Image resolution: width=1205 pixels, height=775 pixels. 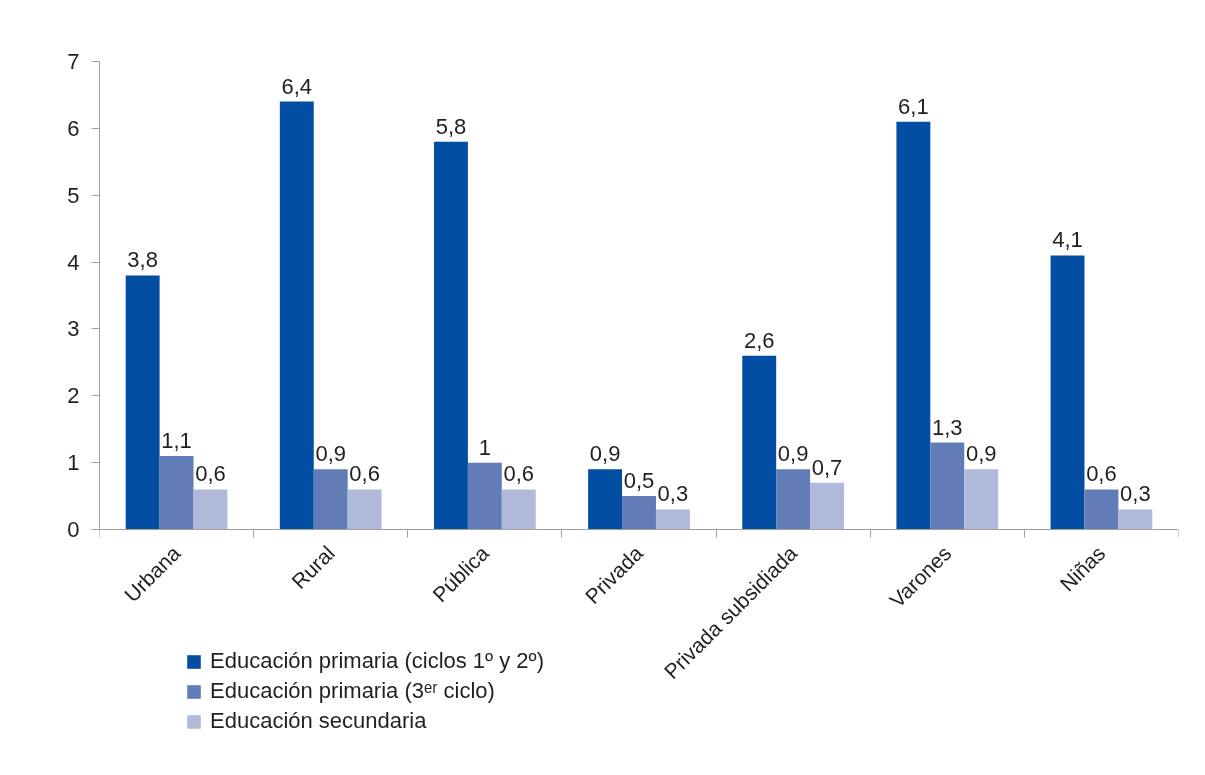 What do you see at coordinates (142, 260) in the screenshot?
I see `data-label: 3,8` at bounding box center [142, 260].